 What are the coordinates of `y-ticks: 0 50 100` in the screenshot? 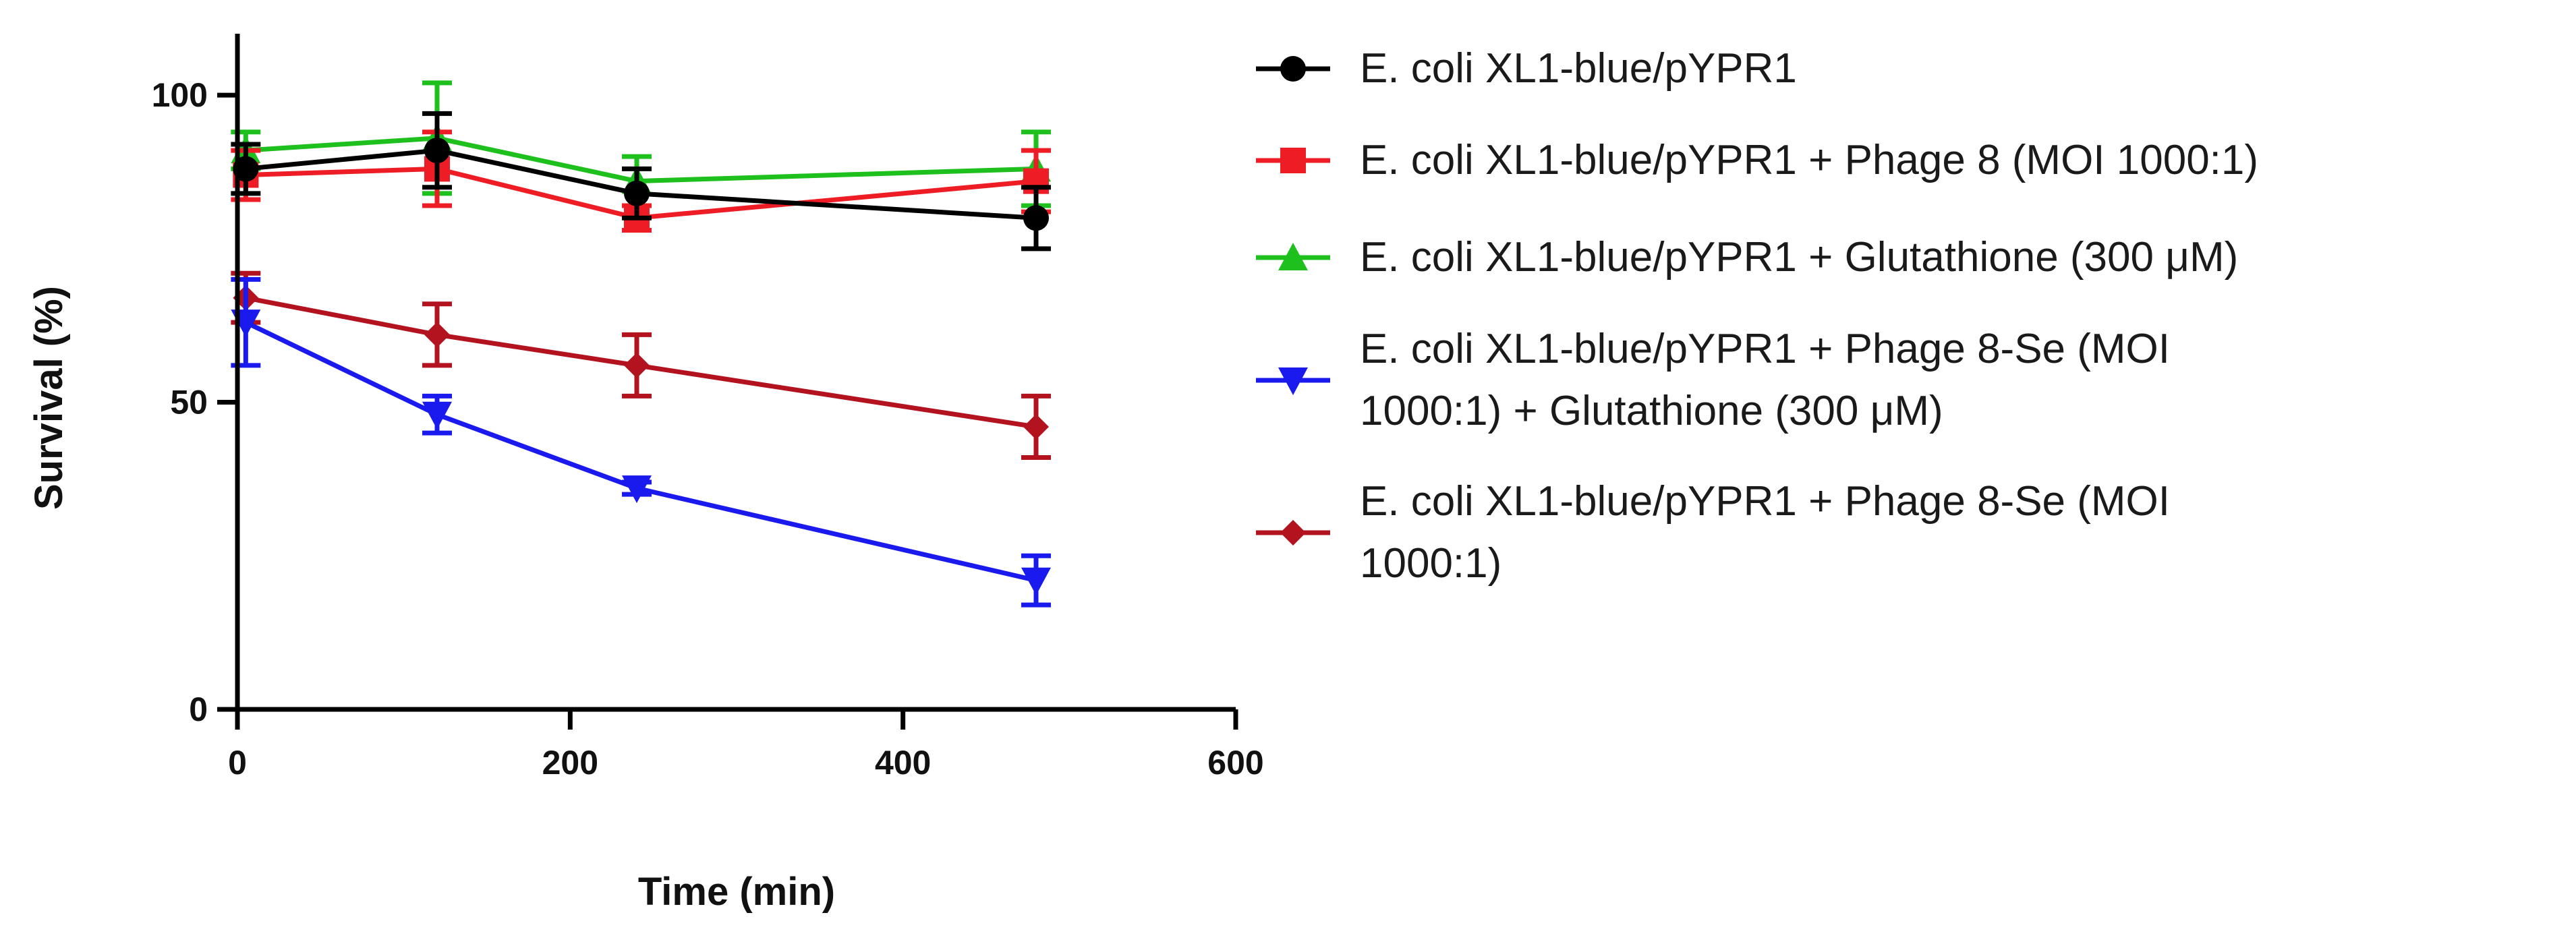 It's located at (194, 402).